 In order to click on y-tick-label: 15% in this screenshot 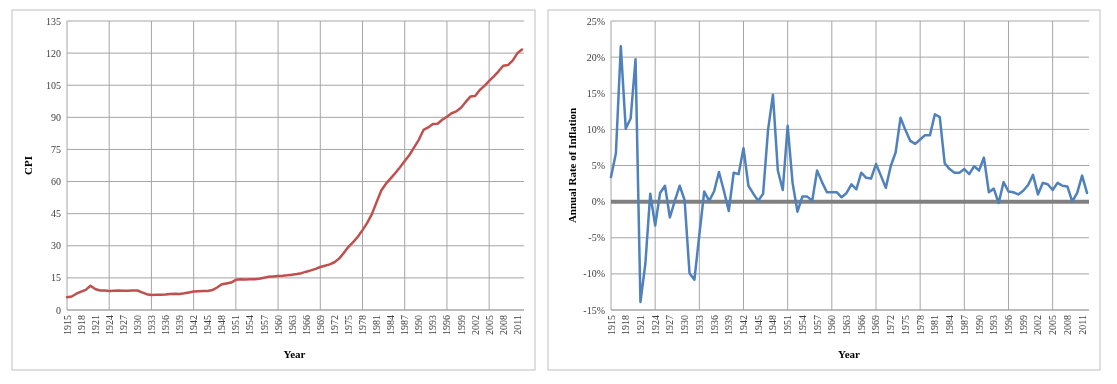, I will do `click(595, 93)`.